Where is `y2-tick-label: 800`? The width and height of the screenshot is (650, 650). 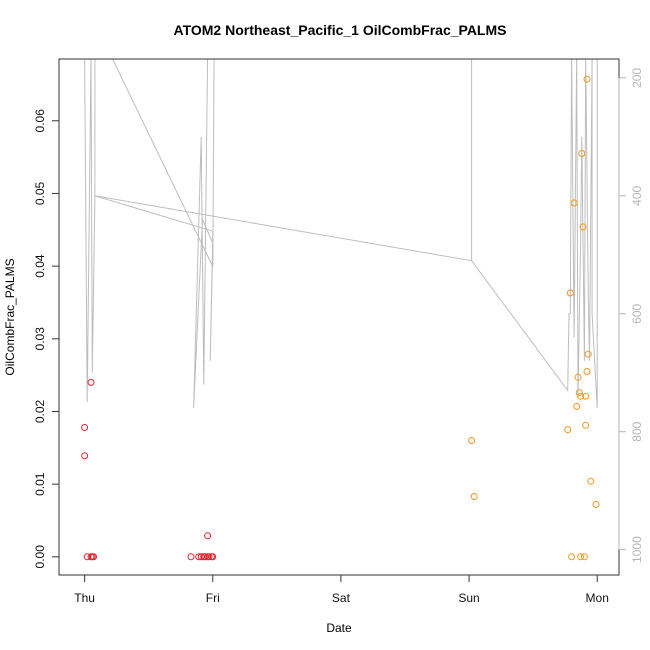
y2-tick-label: 800 is located at coordinates (637, 431).